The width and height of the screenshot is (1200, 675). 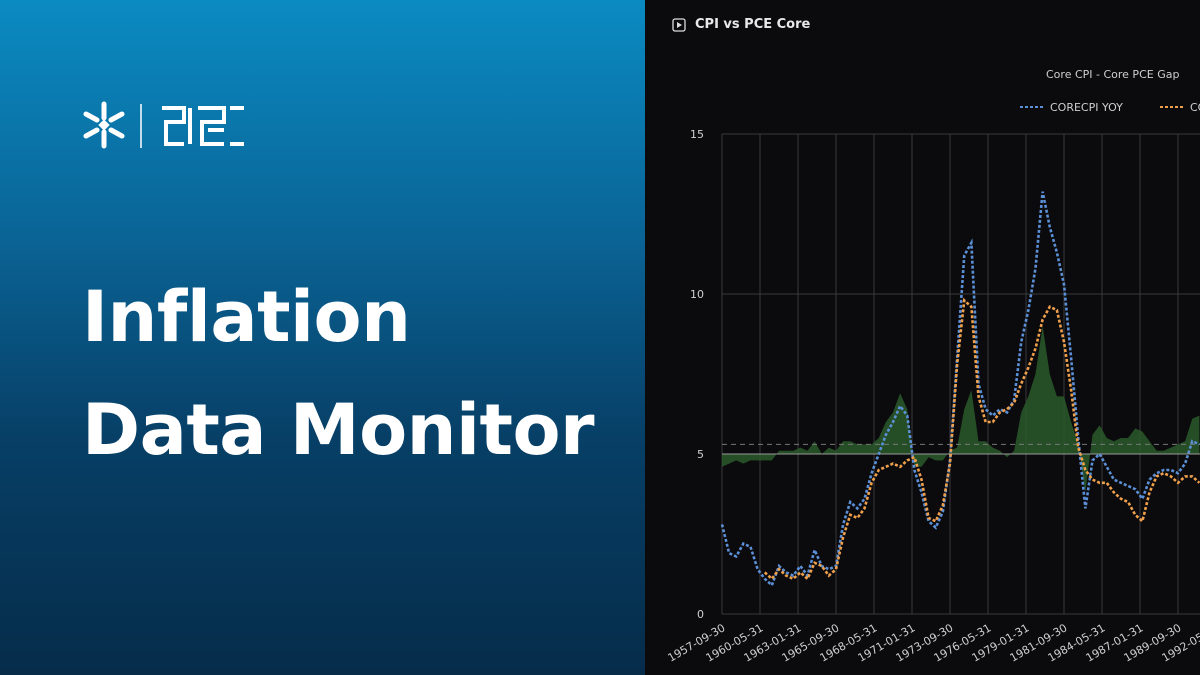 What do you see at coordinates (1086, 107) in the screenshot?
I see `legend-label: CORECPI YOY` at bounding box center [1086, 107].